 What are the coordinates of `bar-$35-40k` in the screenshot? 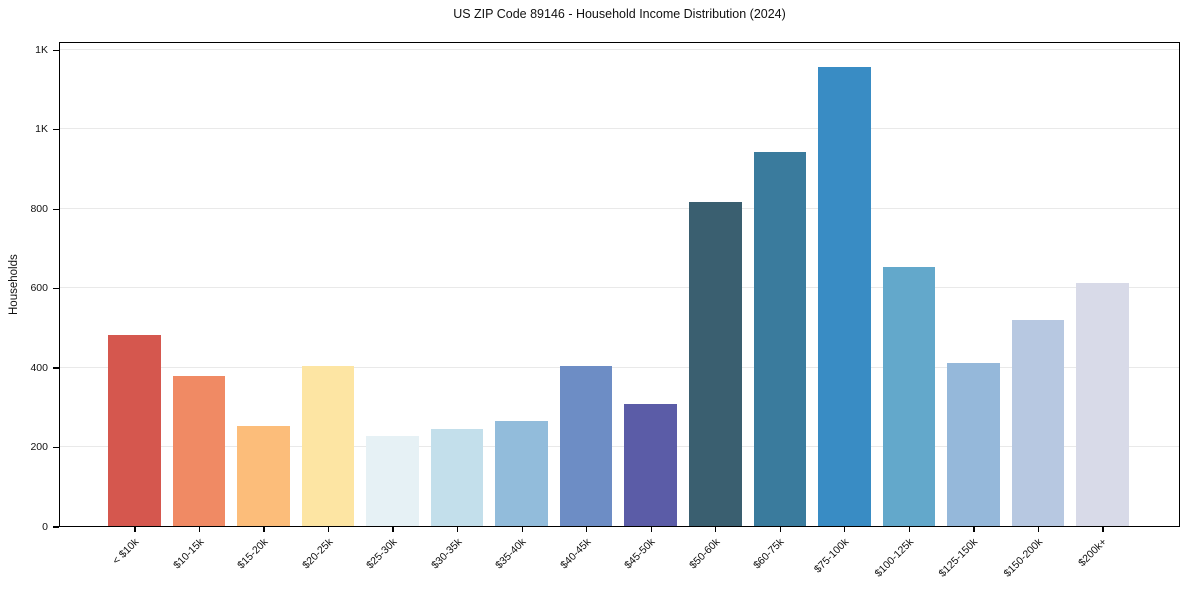 It's located at (521, 473).